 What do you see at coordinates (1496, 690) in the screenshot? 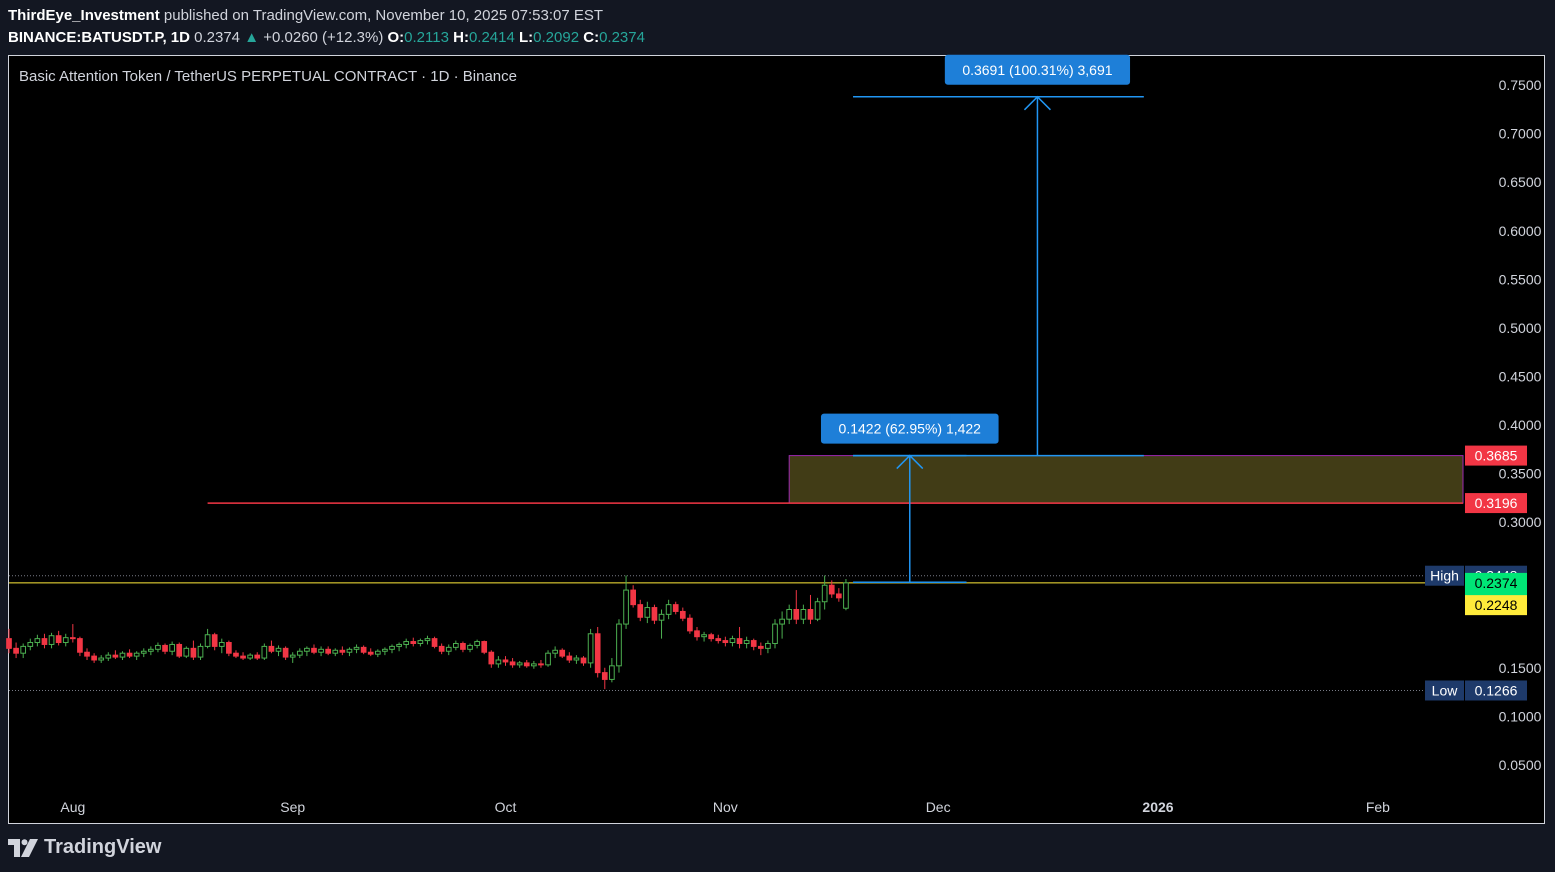
I see `low-badge` at bounding box center [1496, 690].